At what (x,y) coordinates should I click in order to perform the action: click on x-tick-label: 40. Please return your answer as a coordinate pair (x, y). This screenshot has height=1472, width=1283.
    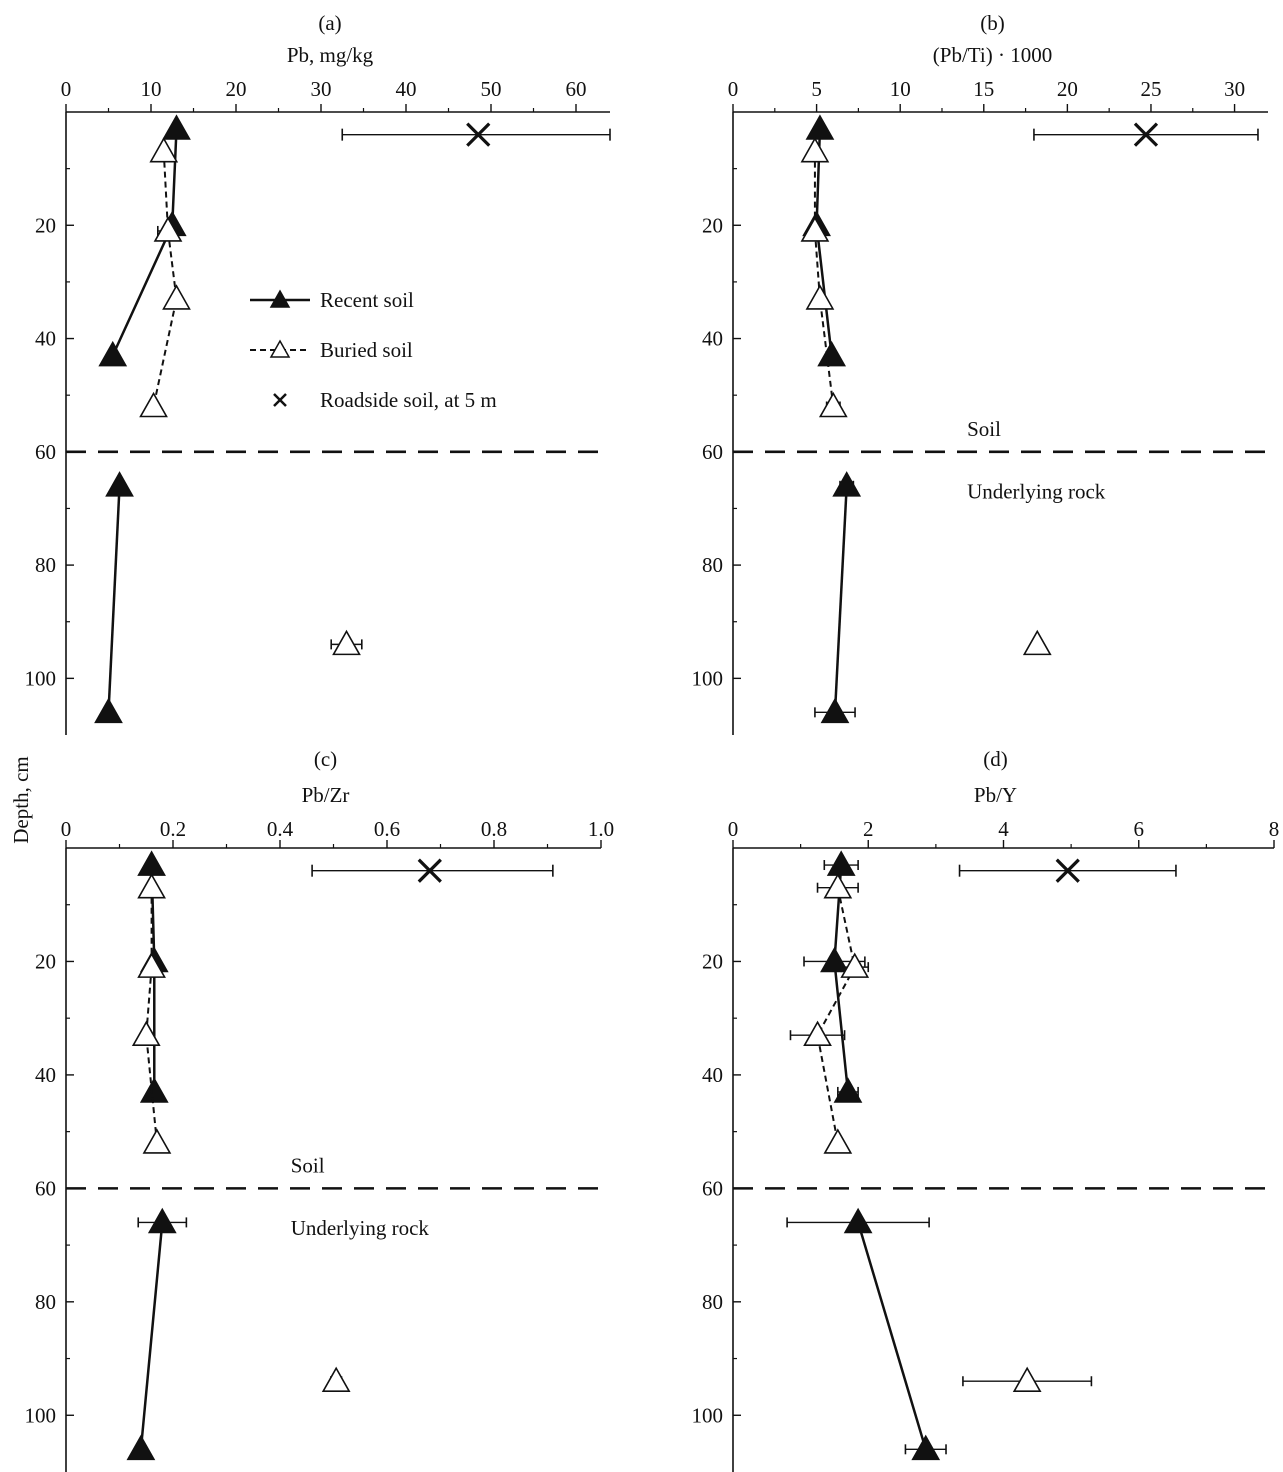
    Looking at the image, I should click on (406, 89).